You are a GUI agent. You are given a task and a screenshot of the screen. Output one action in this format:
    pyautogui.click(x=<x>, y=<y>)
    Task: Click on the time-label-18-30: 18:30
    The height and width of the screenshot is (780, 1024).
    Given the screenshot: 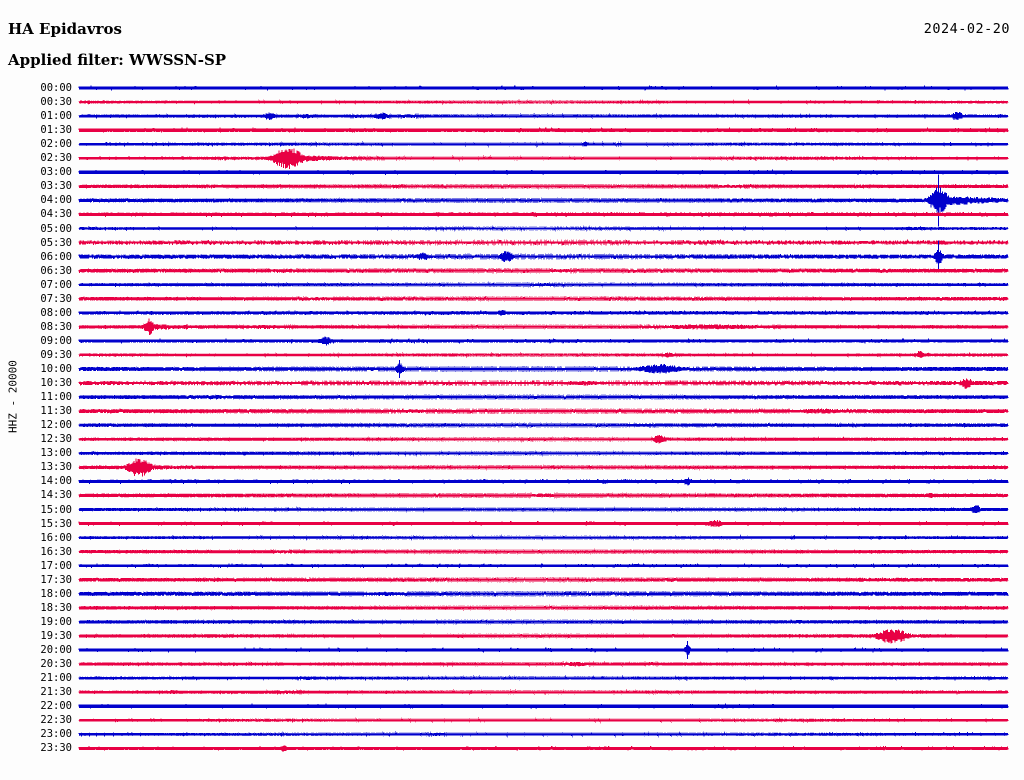 What is the action you would take?
    pyautogui.click(x=56, y=607)
    